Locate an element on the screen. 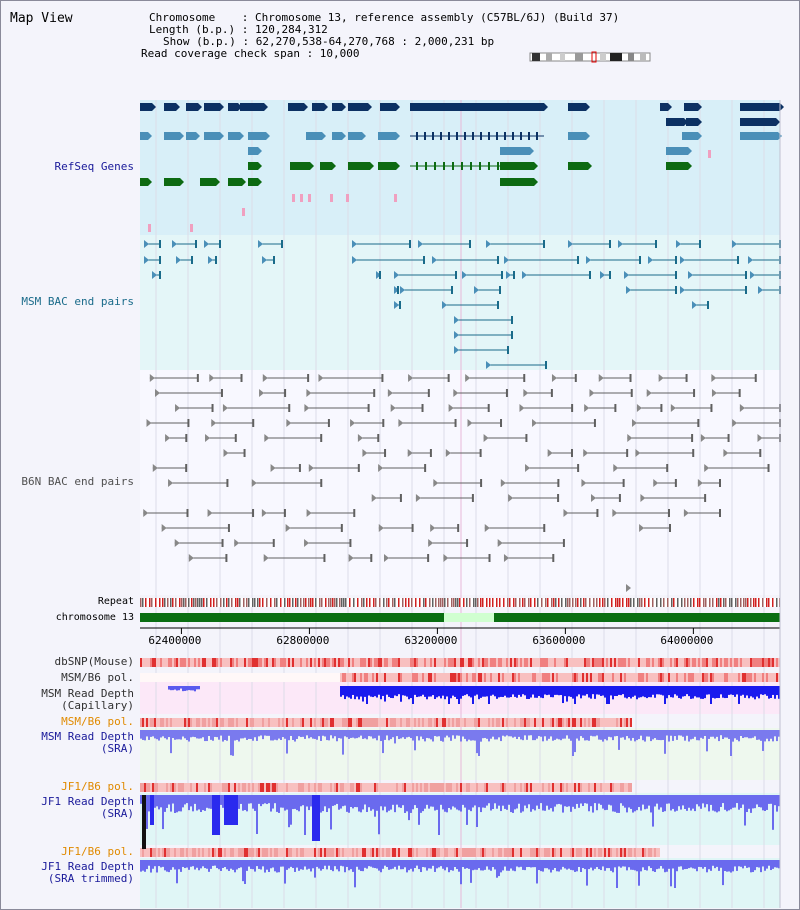  refseq-exon is located at coordinates (489, 166).